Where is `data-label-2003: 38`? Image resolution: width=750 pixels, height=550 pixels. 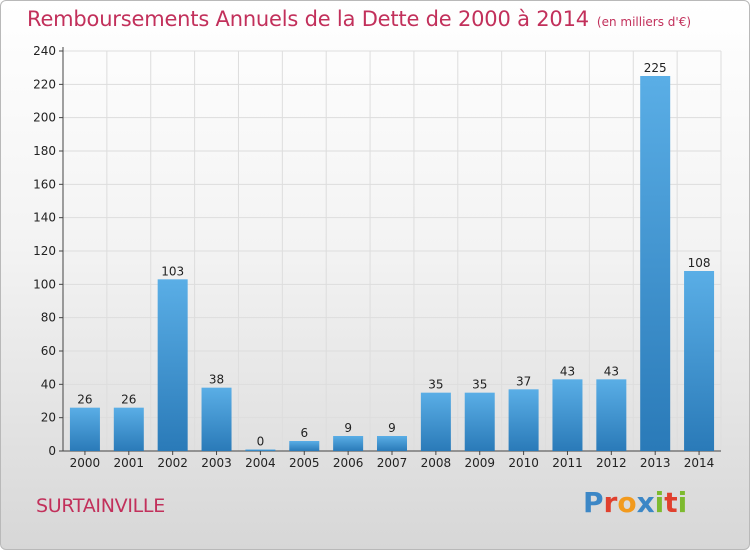
data-label-2003: 38 is located at coordinates (216, 380).